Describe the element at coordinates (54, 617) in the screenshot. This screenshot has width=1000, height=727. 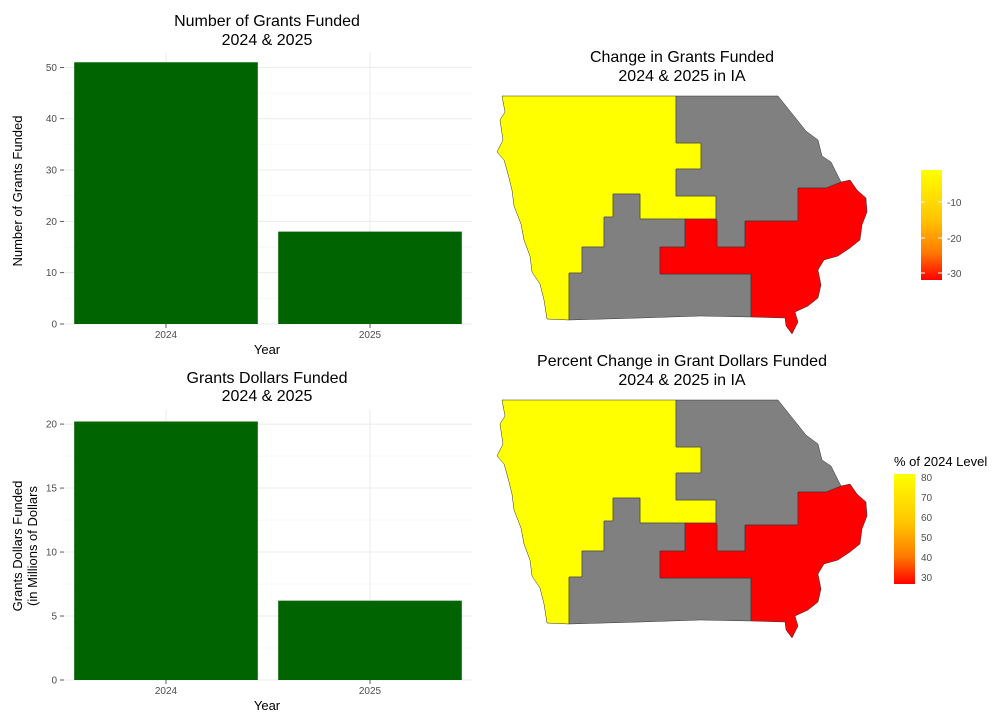
I see `y-tick-label: 5` at that location.